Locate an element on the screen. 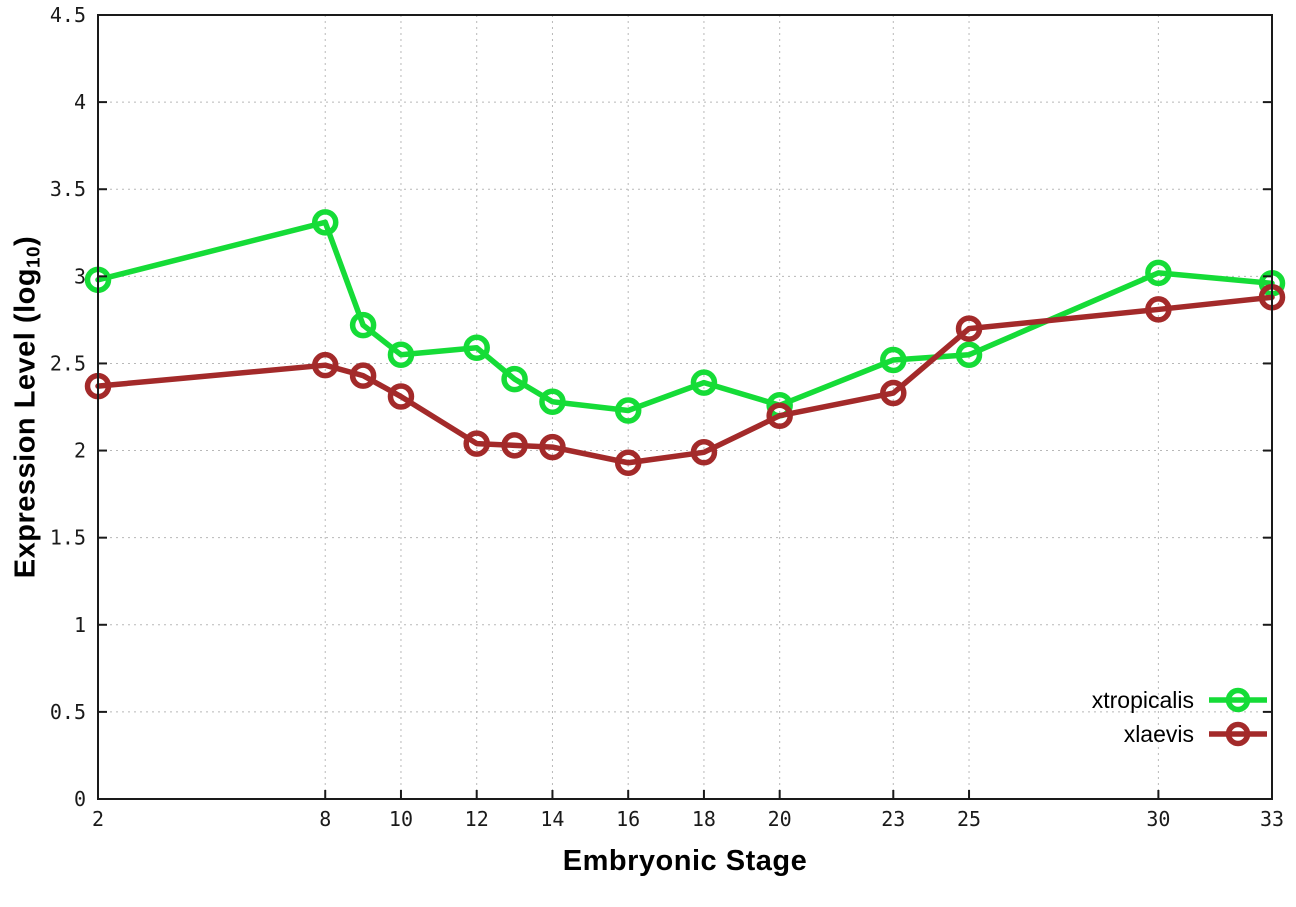 The image size is (1296, 907). x-tick-label: 12 is located at coordinates (477, 819).